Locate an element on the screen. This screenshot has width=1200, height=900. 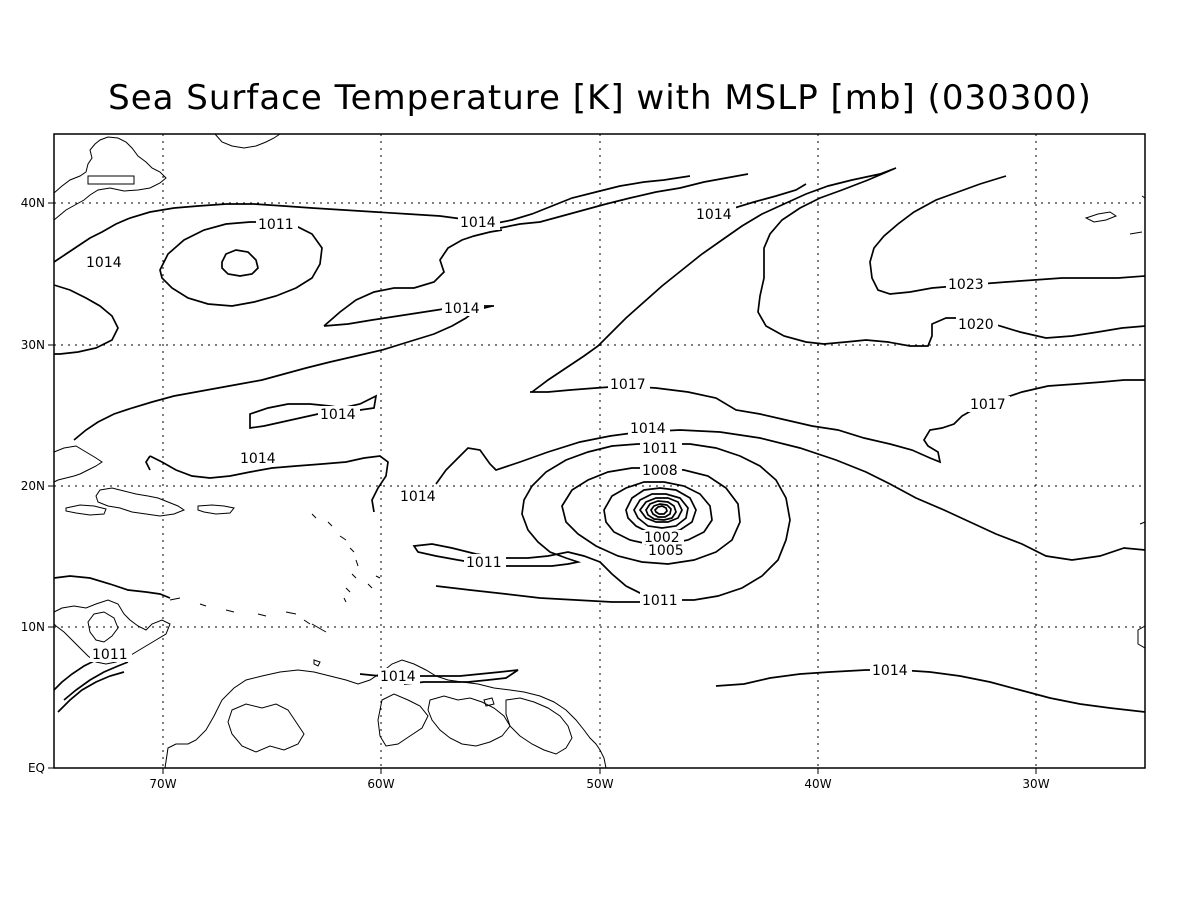
contour-label: 1005 is located at coordinates (666, 551).